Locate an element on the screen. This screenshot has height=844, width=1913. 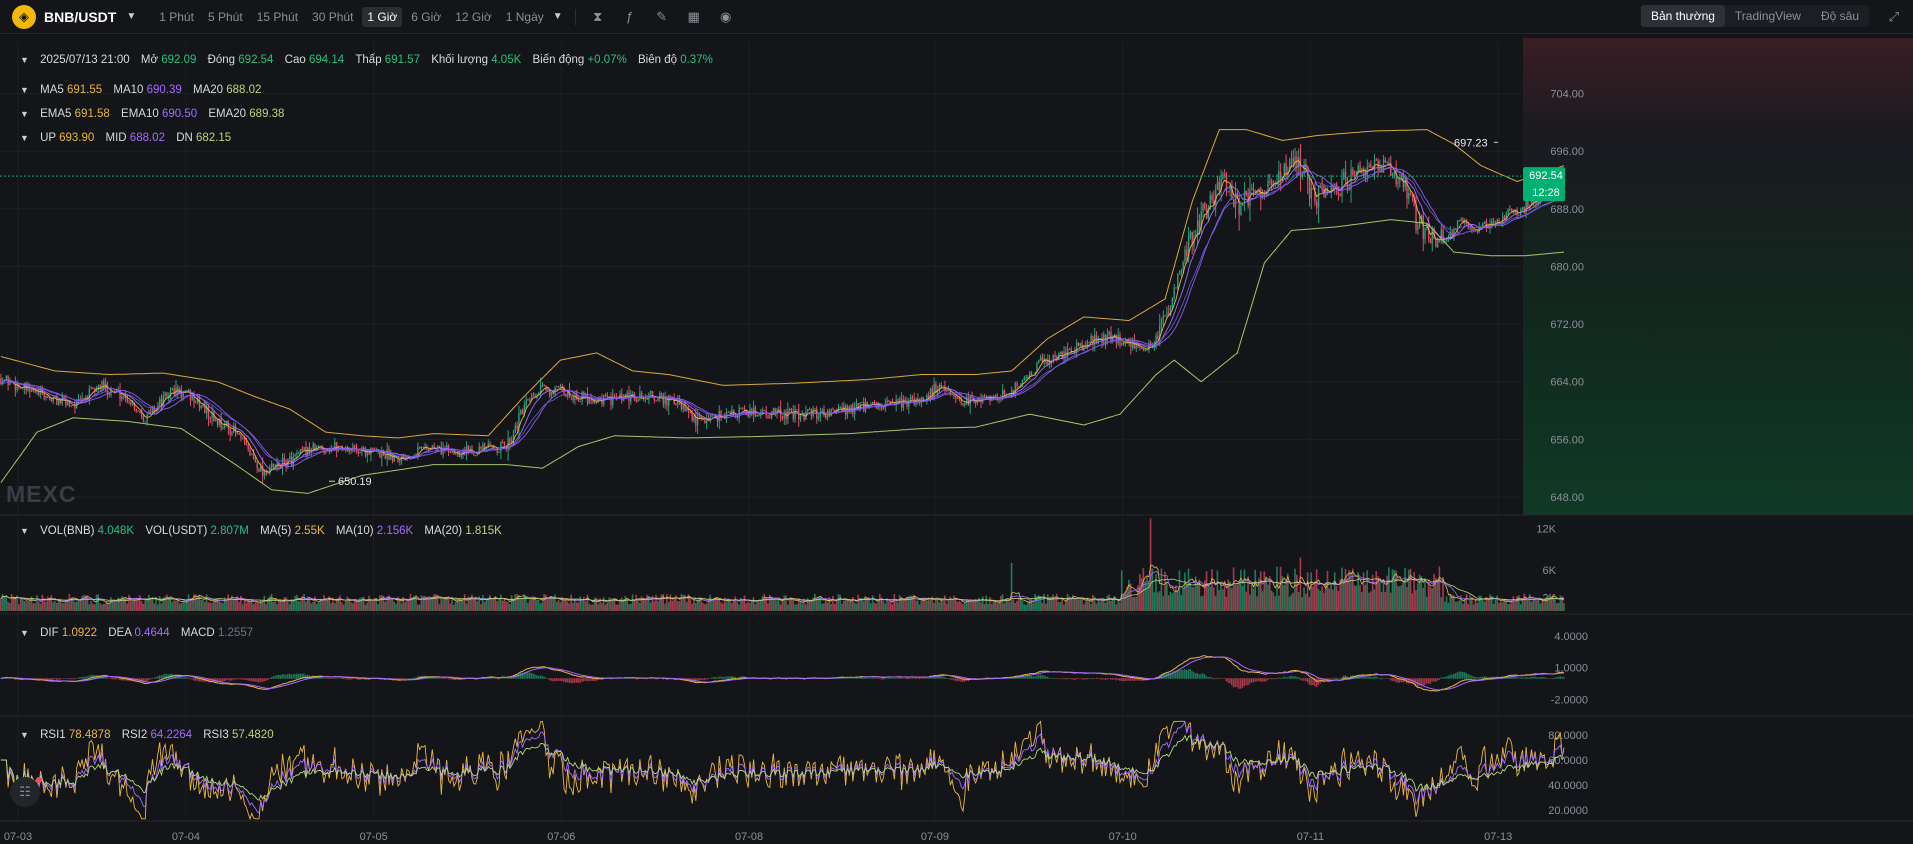
interval-option: 12 Giờ is located at coordinates (473, 16).